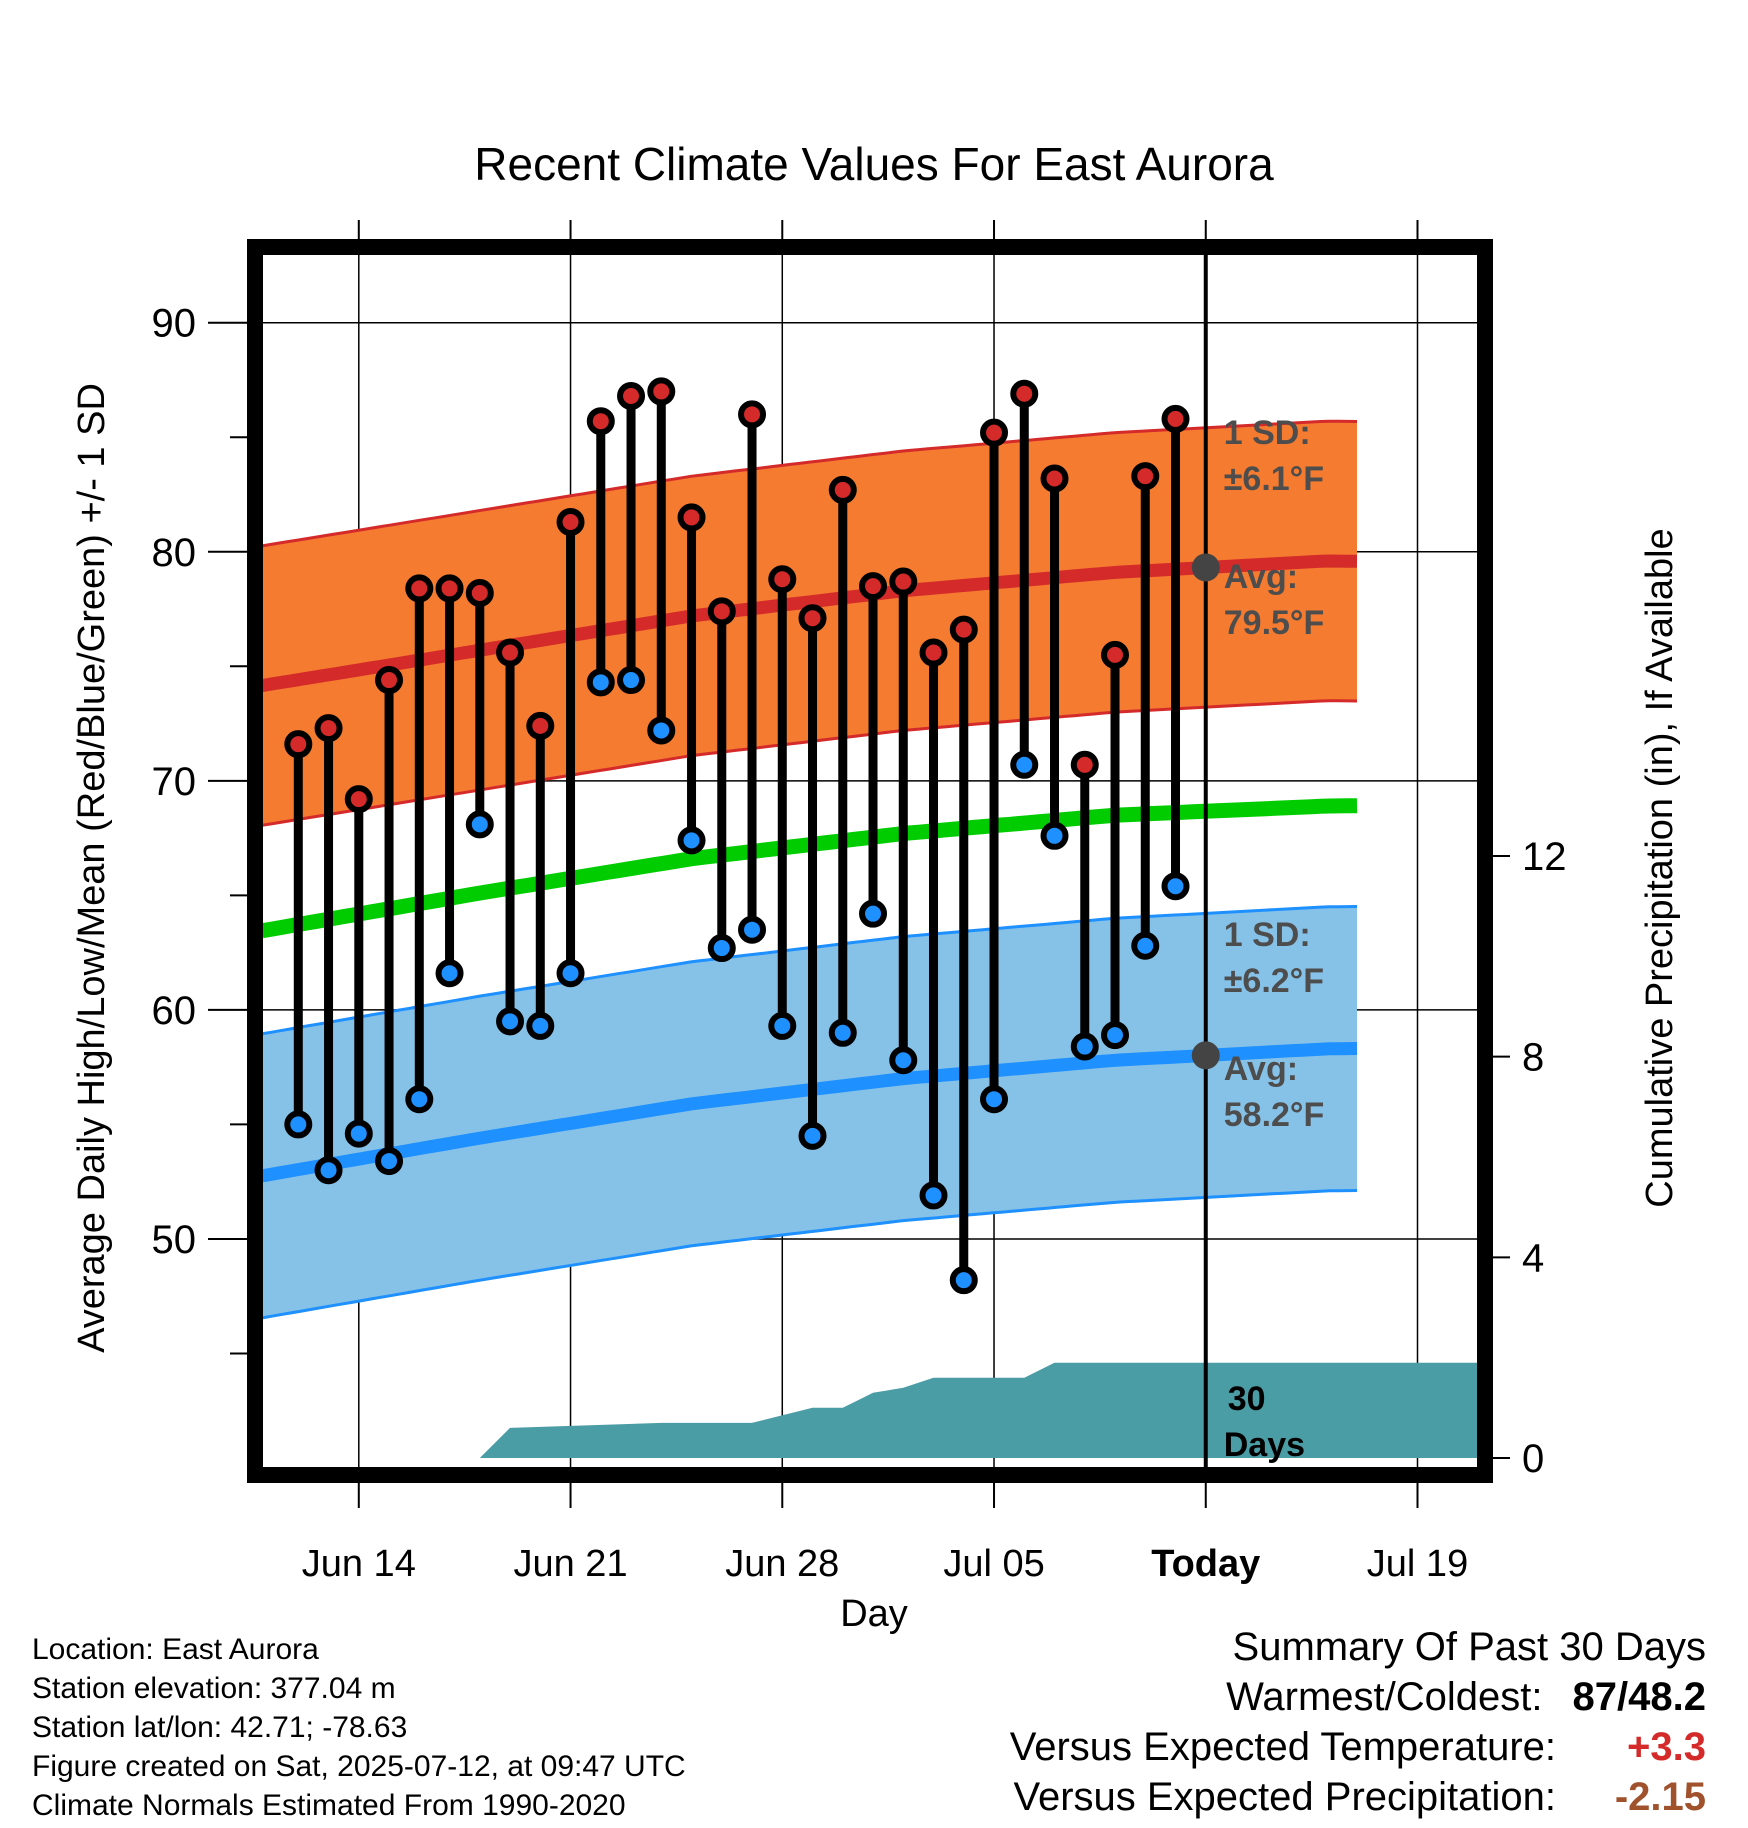  What do you see at coordinates (1533, 1258) in the screenshot?
I see `y2-tick-label: 4` at bounding box center [1533, 1258].